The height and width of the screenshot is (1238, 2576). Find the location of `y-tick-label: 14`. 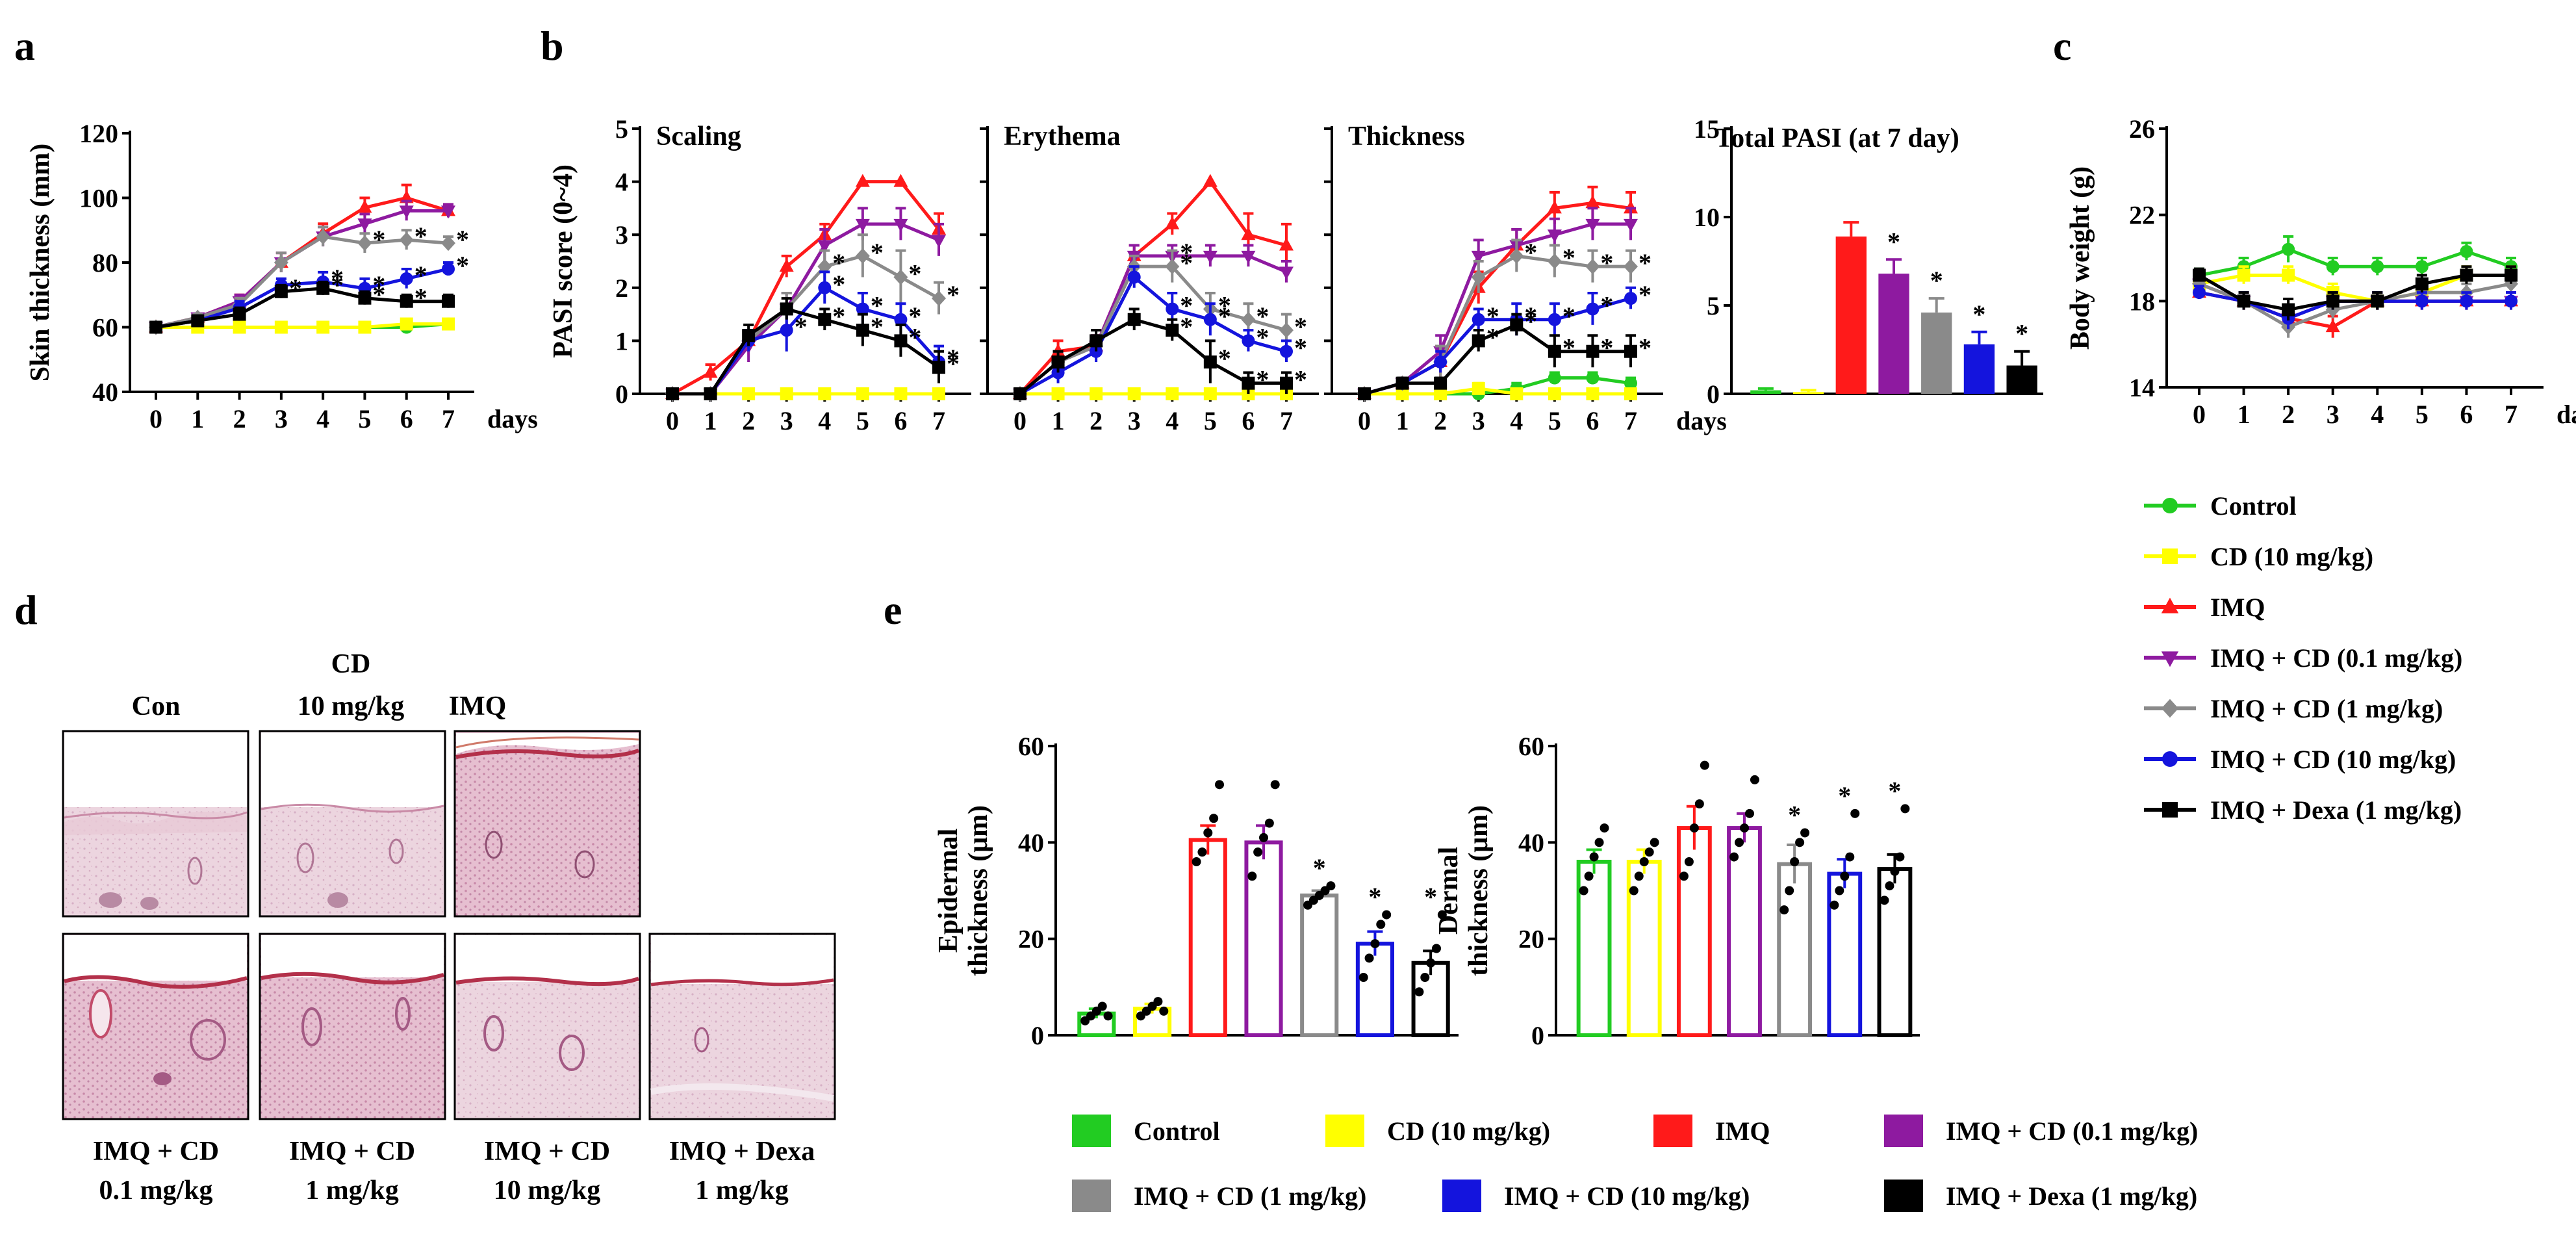

y-tick-label: 14 is located at coordinates (2142, 387).